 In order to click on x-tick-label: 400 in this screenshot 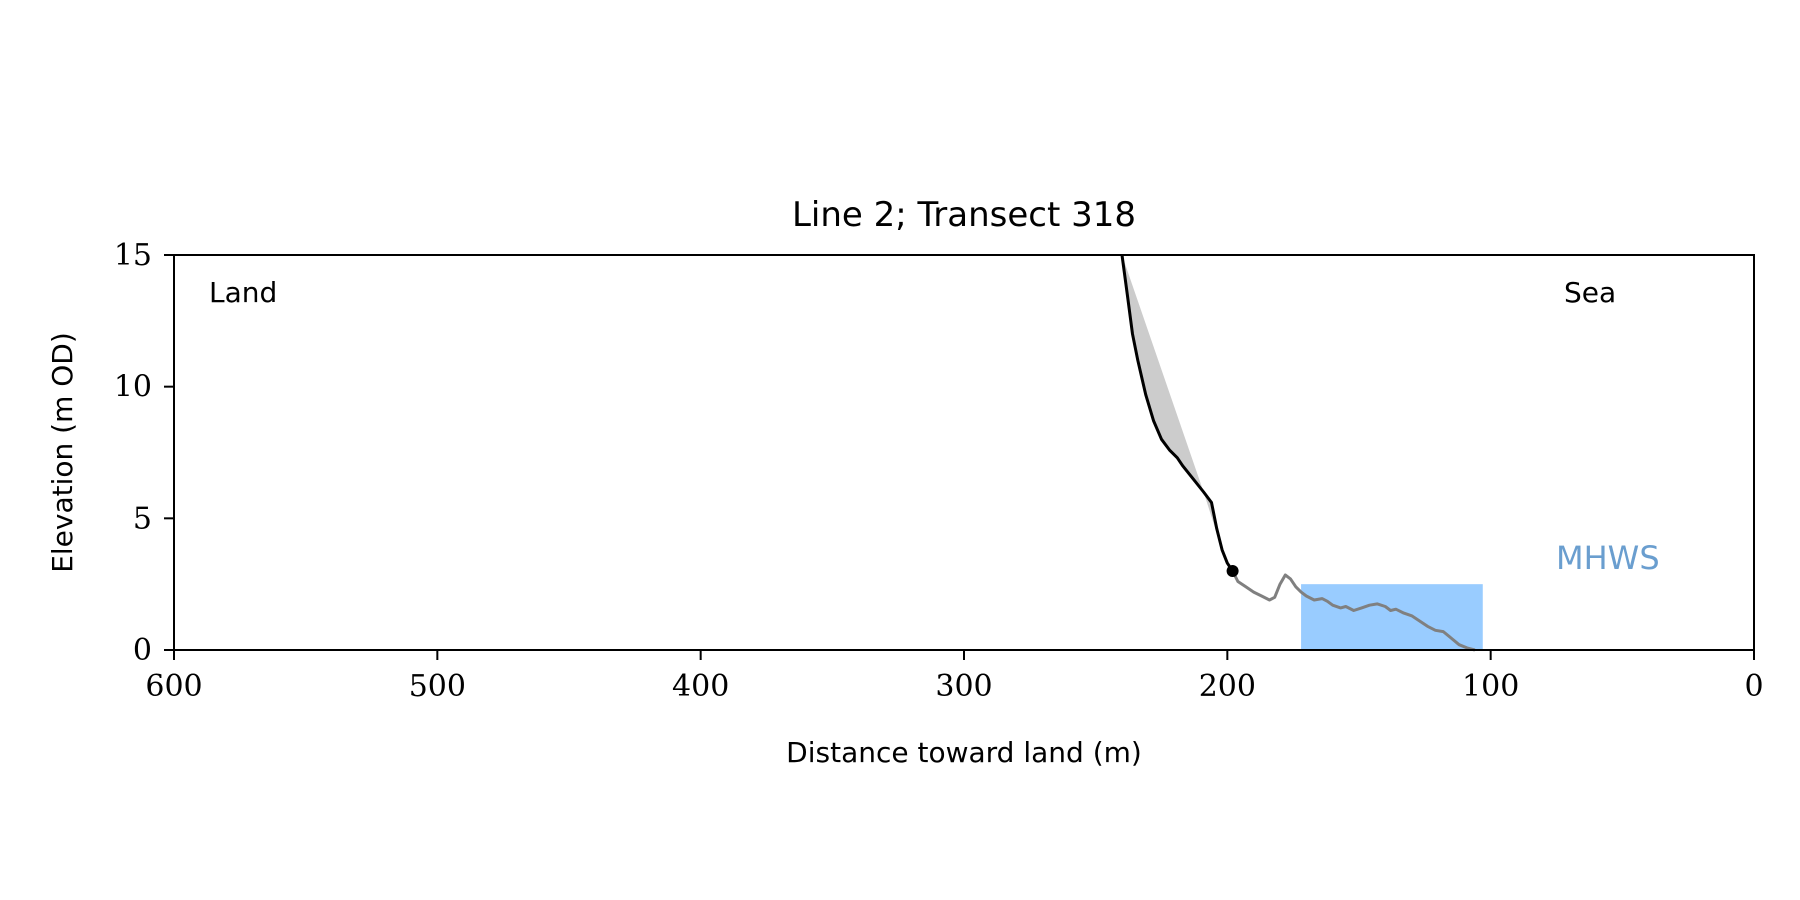, I will do `click(700, 686)`.